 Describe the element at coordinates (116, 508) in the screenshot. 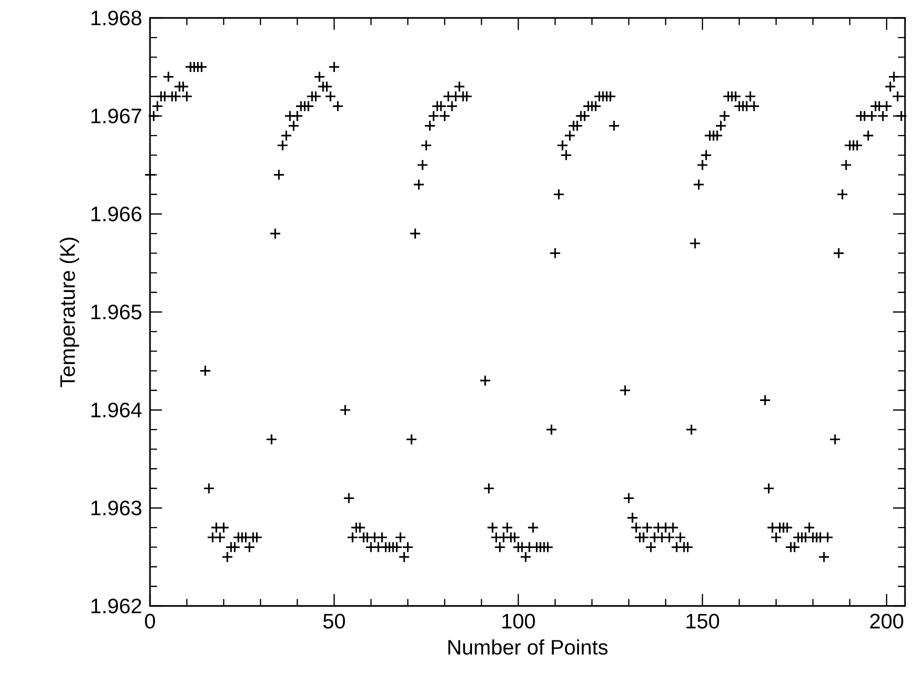

I see `y-tick-label: 1.963` at that location.